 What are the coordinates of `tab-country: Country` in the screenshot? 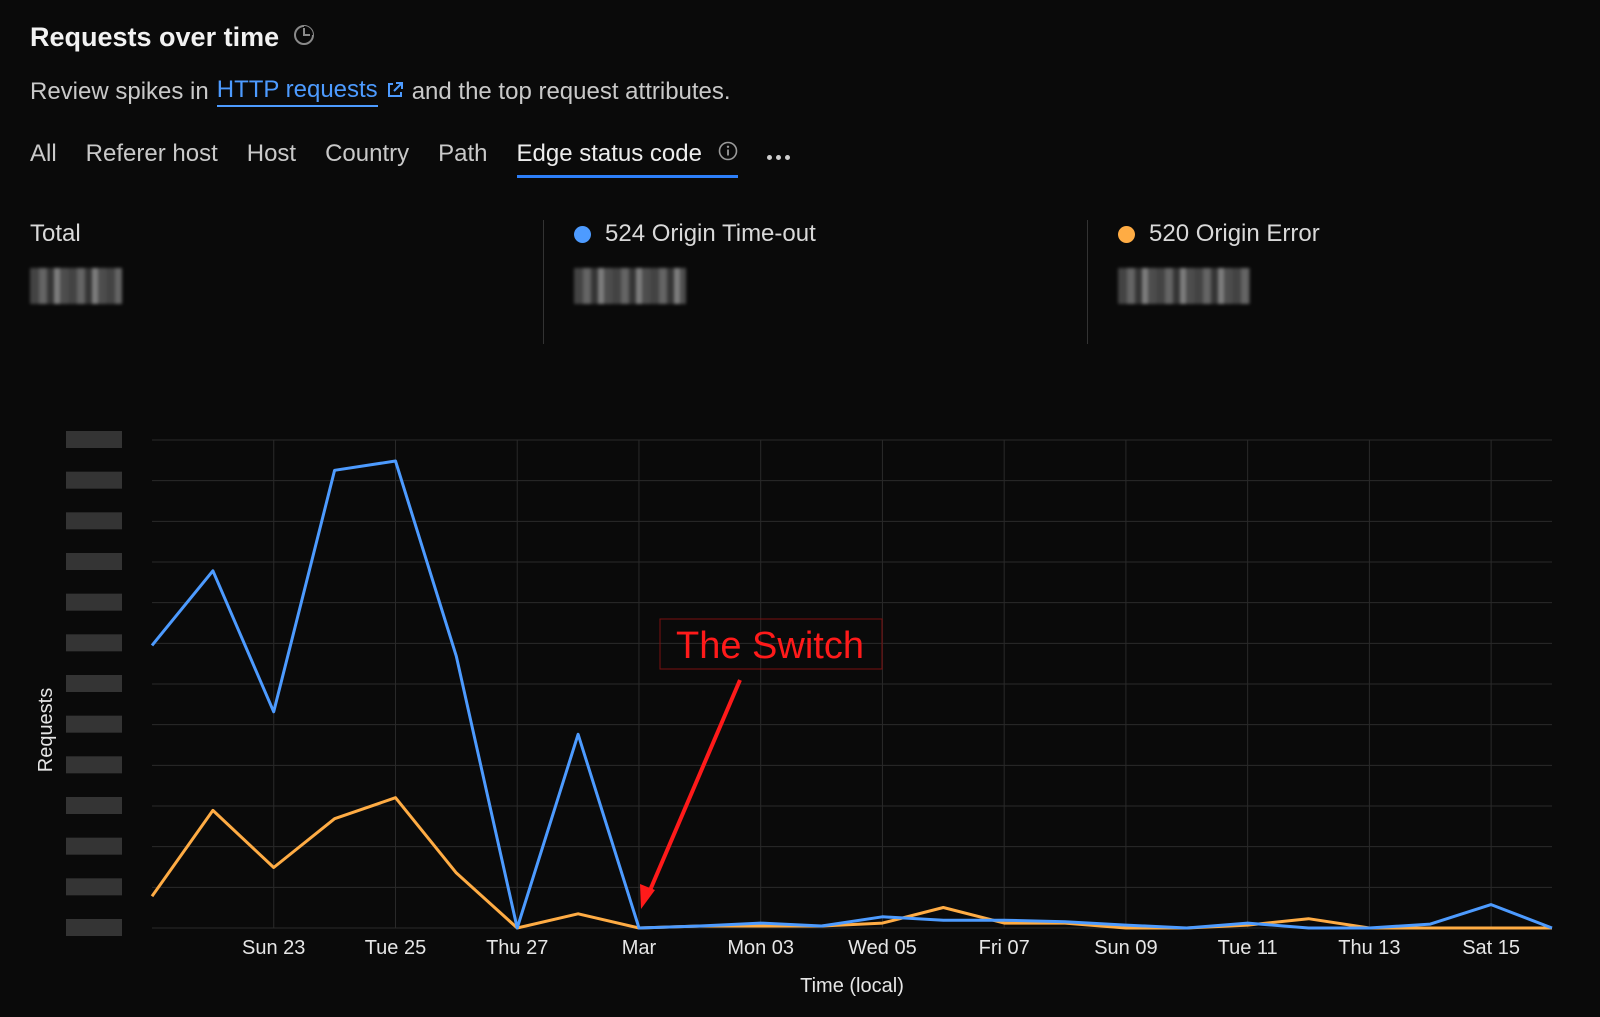 It's located at (367, 159).